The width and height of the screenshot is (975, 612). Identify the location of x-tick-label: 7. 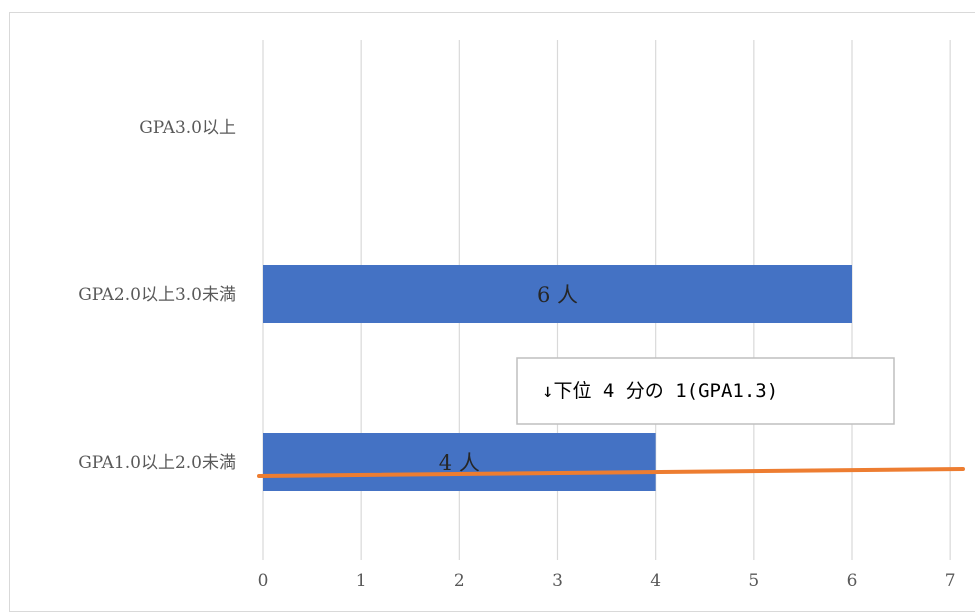
(950, 581).